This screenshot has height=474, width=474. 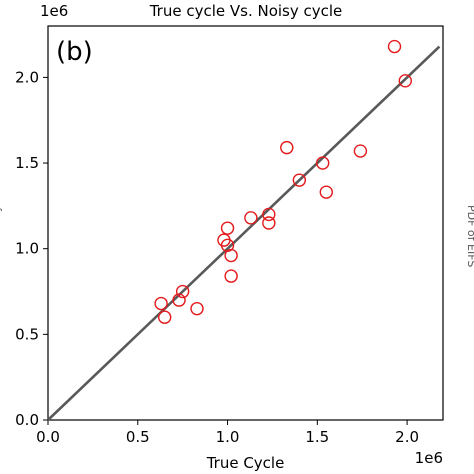 What do you see at coordinates (228, 437) in the screenshot?
I see `x-tick-label: 1.0` at bounding box center [228, 437].